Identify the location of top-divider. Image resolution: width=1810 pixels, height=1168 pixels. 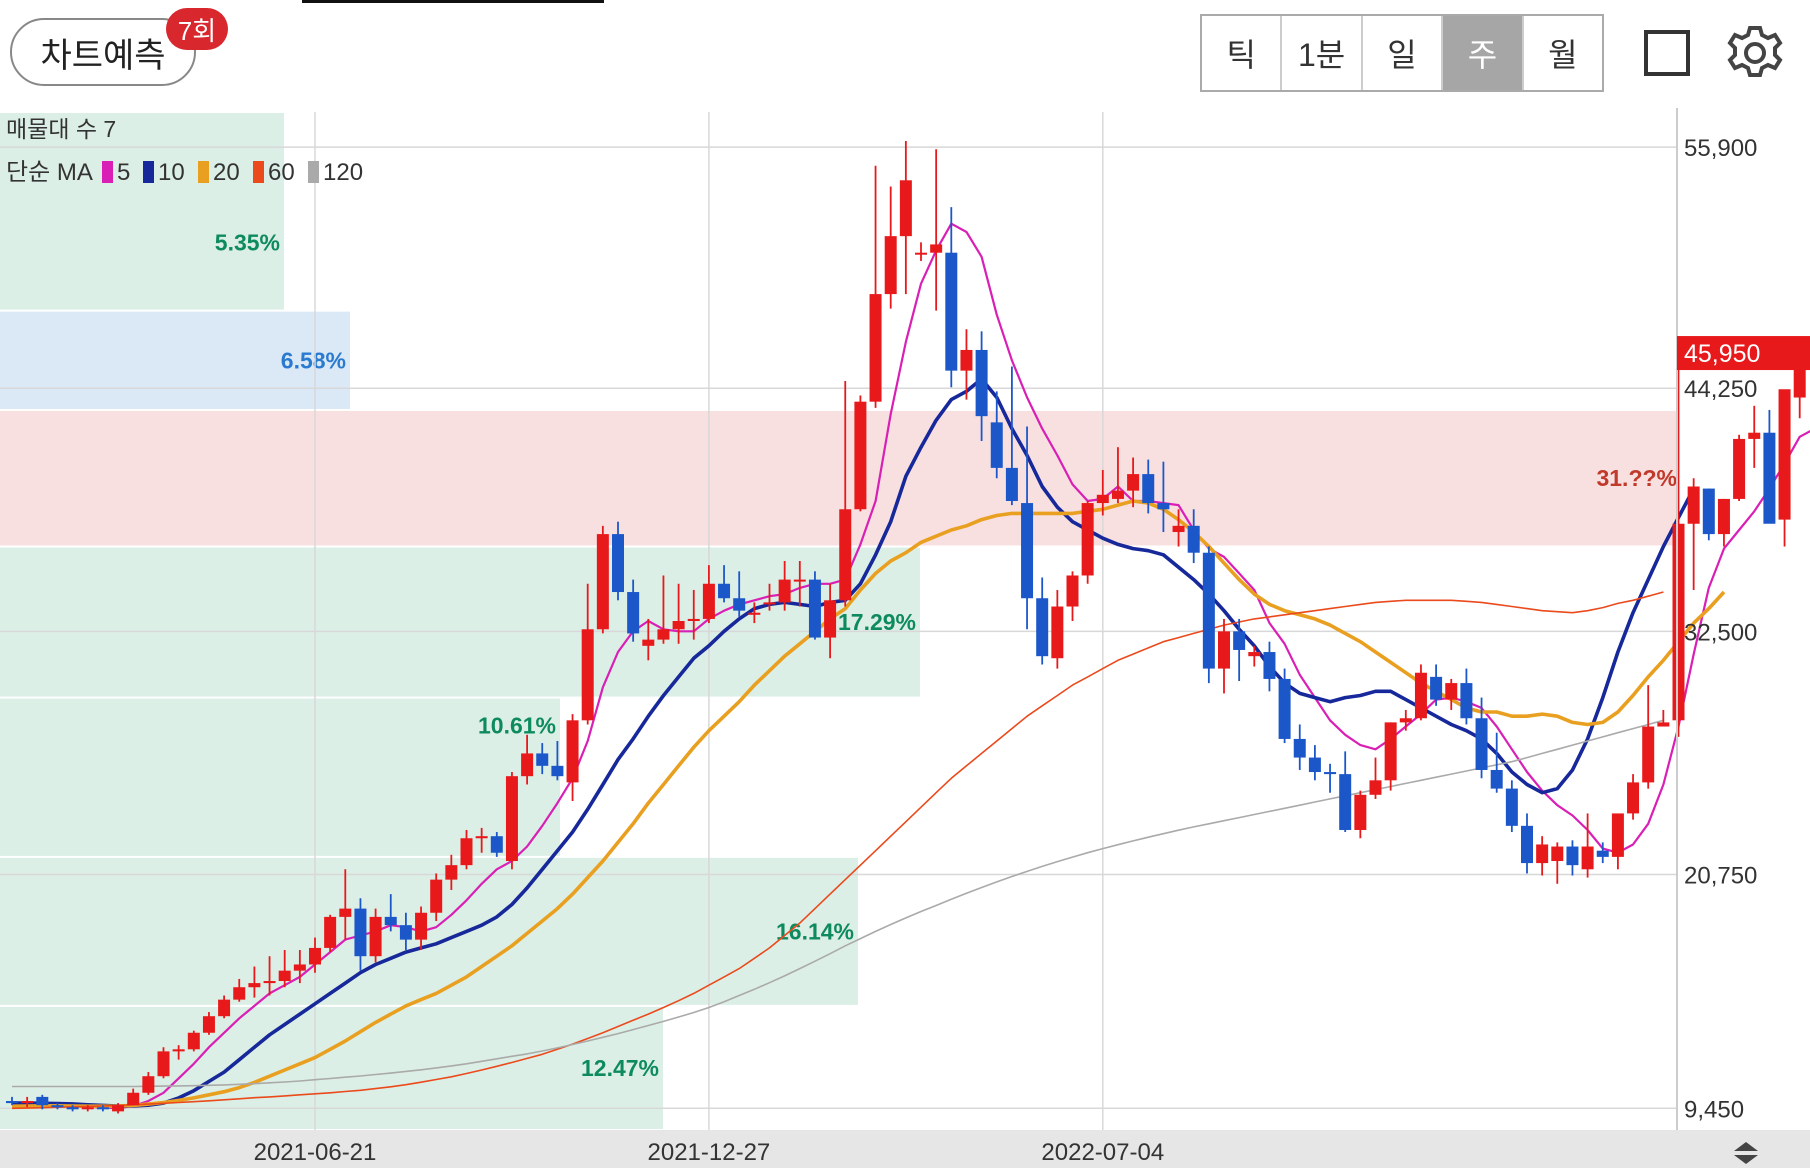
(453, 1).